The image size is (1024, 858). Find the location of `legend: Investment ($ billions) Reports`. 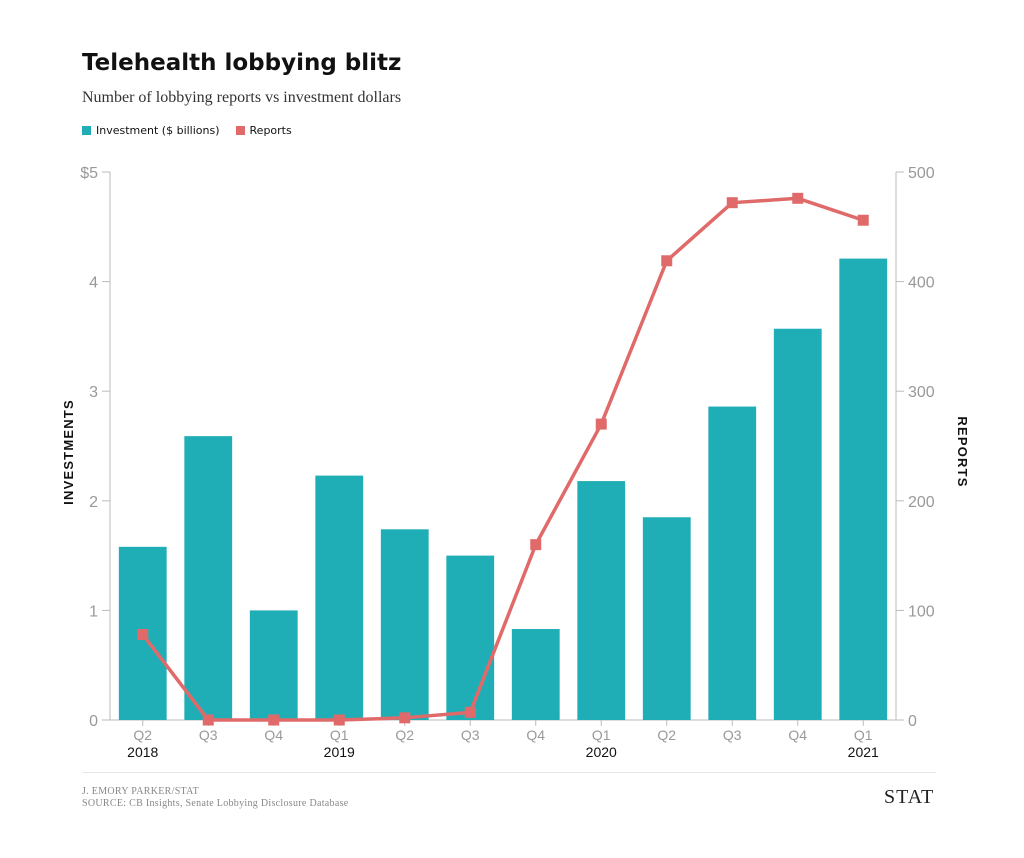

legend: Investment ($ billions) Reports is located at coordinates (187, 130).